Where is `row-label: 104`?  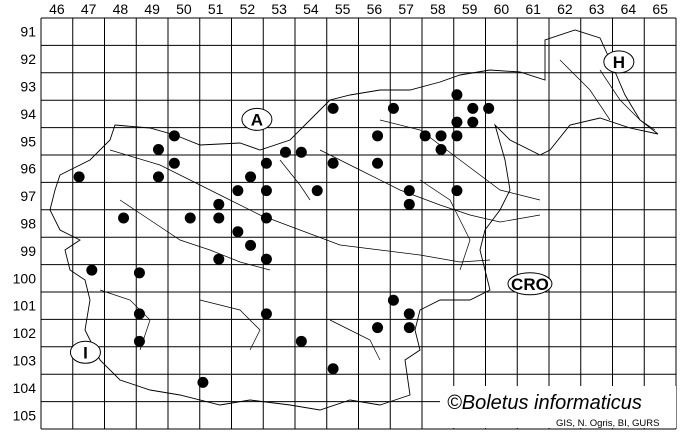
row-label: 104 is located at coordinates (25, 388).